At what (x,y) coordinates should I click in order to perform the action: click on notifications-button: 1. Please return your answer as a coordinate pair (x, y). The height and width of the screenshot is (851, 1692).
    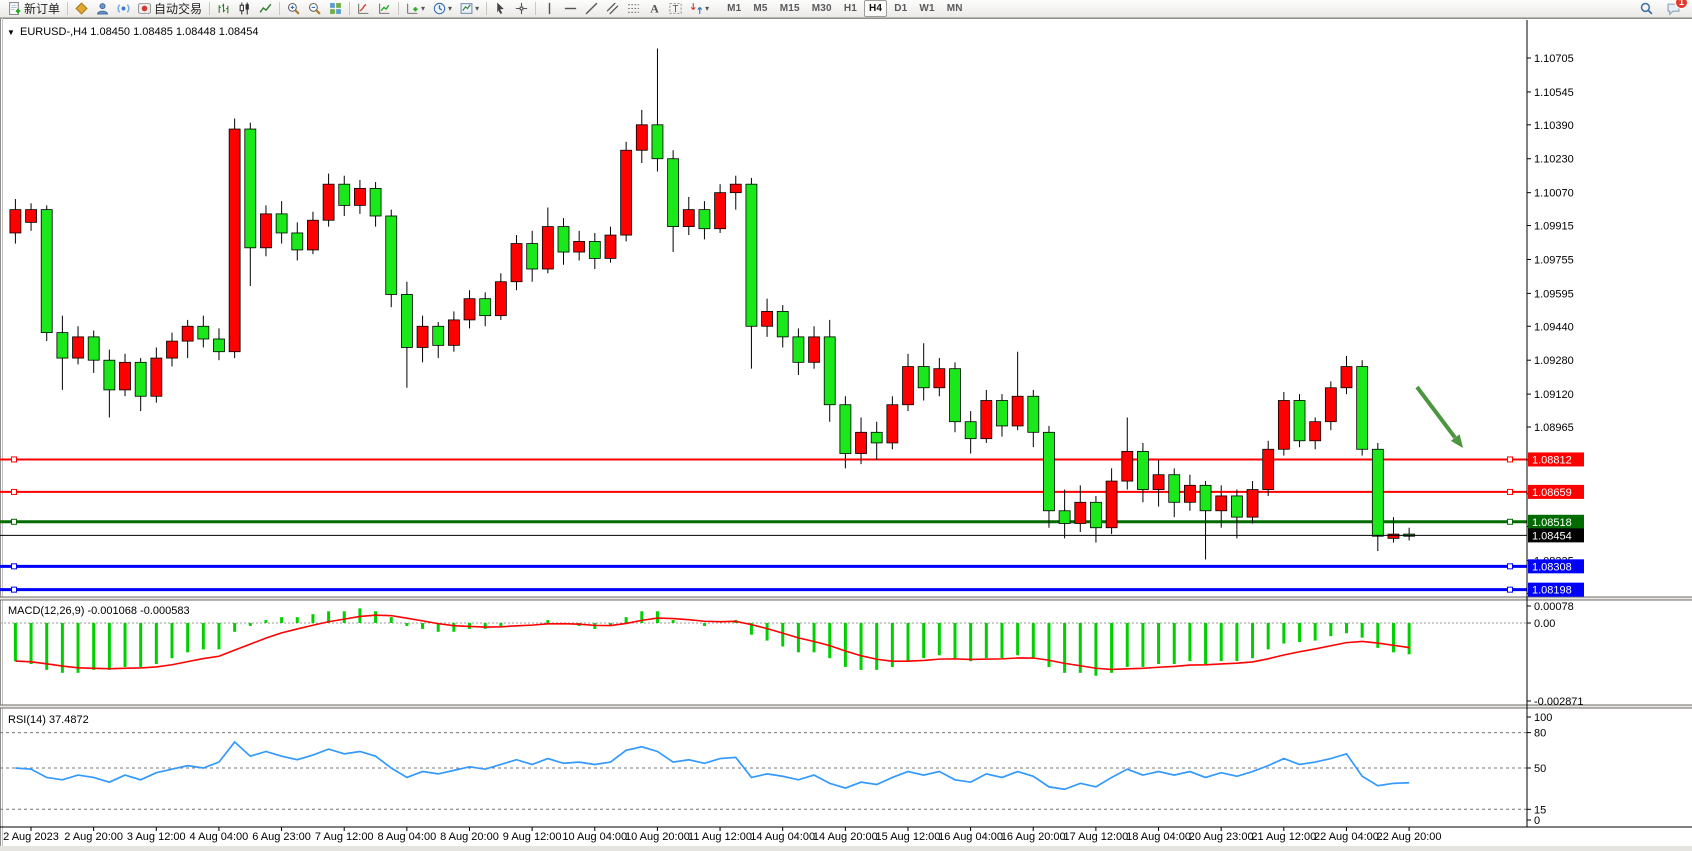
    Looking at the image, I should click on (1676, 8).